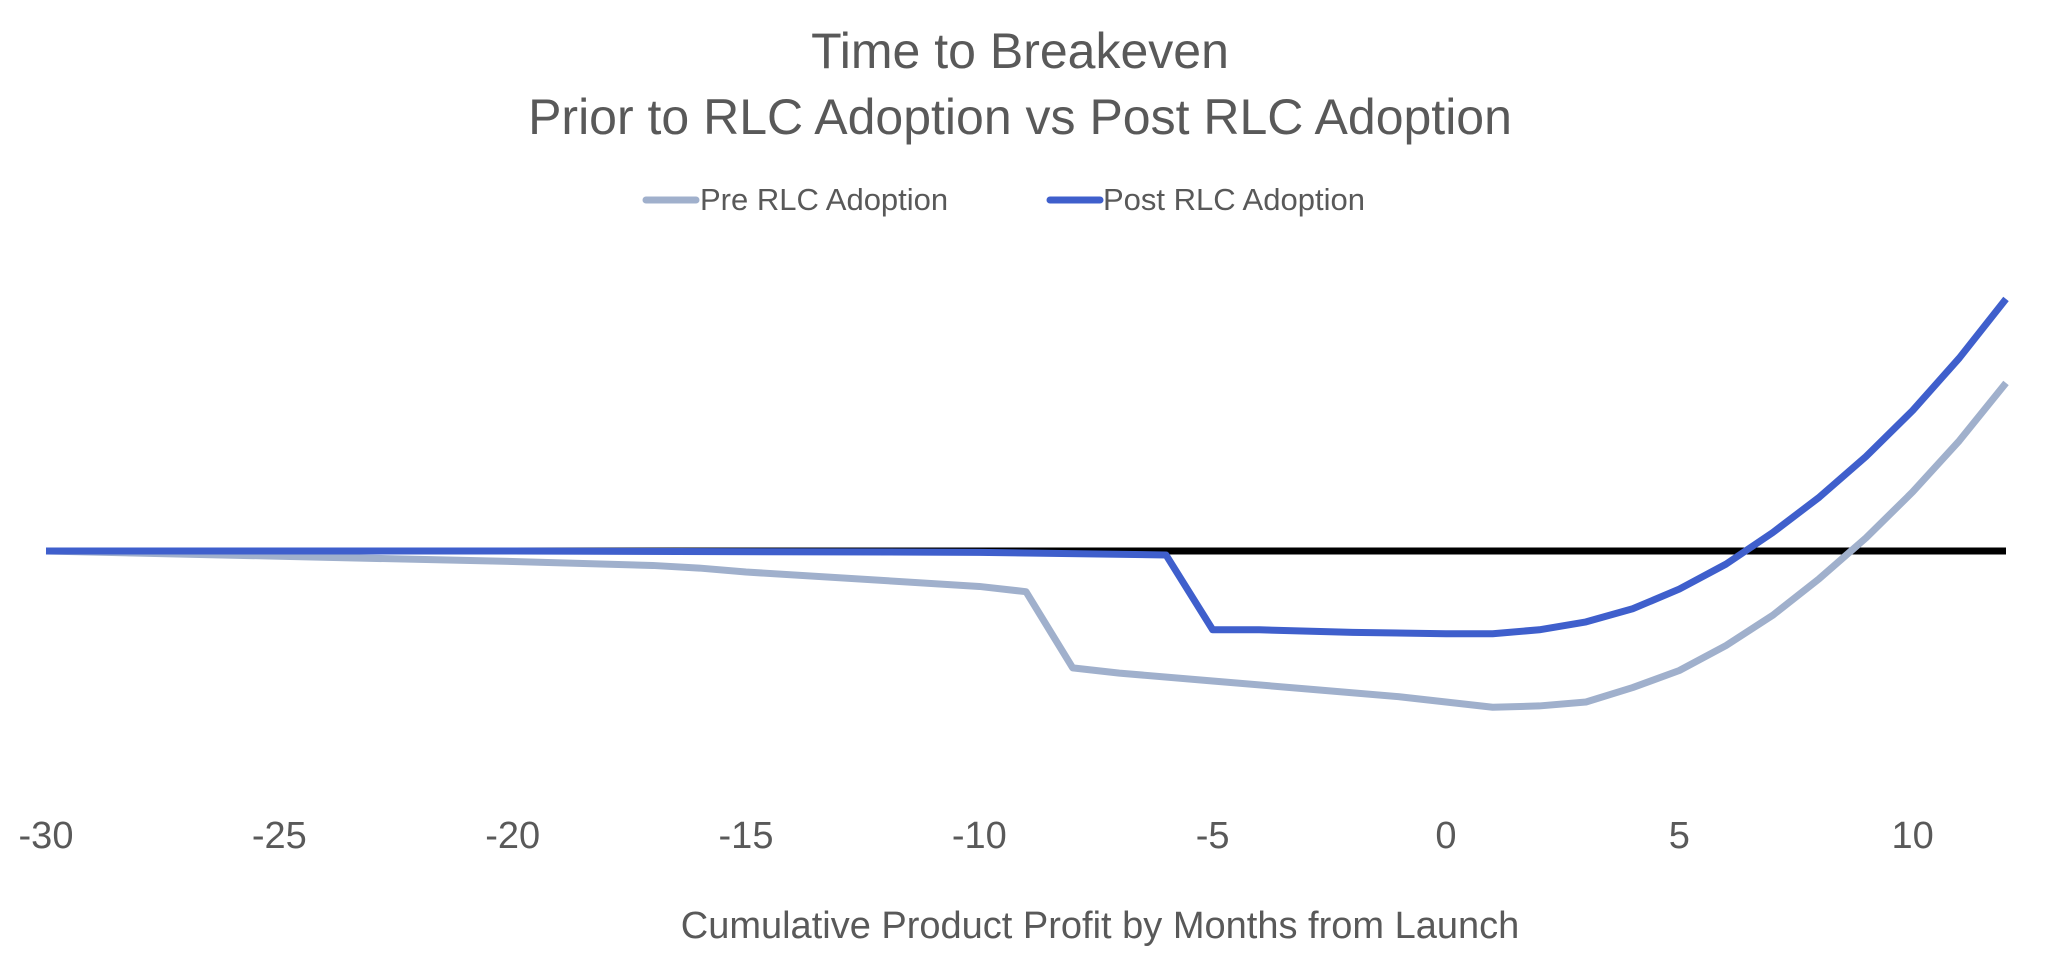 Image resolution: width=2048 pixels, height=962 pixels. What do you see at coordinates (1913, 836) in the screenshot?
I see `x-tick-label: 10` at bounding box center [1913, 836].